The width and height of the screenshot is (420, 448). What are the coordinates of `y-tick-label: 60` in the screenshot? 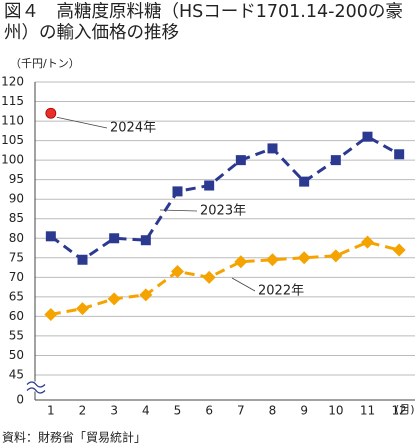 It's located at (16, 316).